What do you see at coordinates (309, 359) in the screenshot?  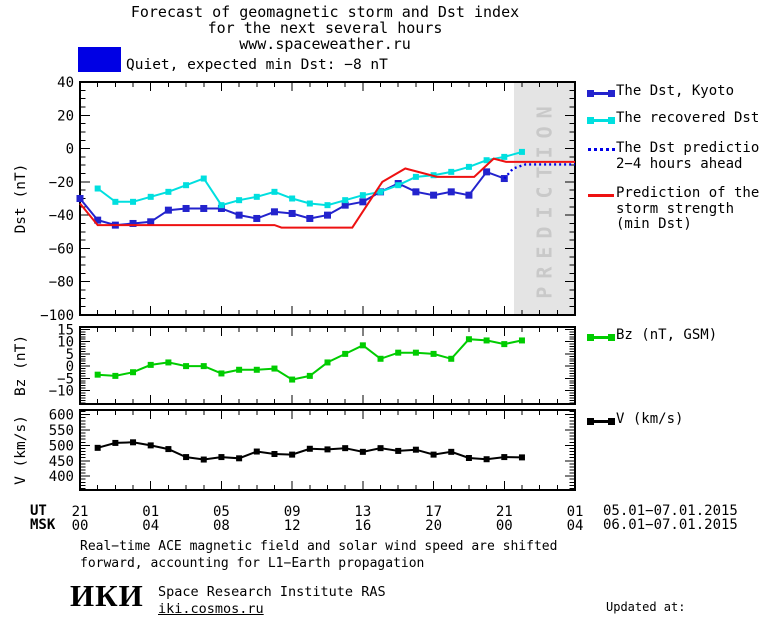 I see `series-bz-nt-gsm` at bounding box center [309, 359].